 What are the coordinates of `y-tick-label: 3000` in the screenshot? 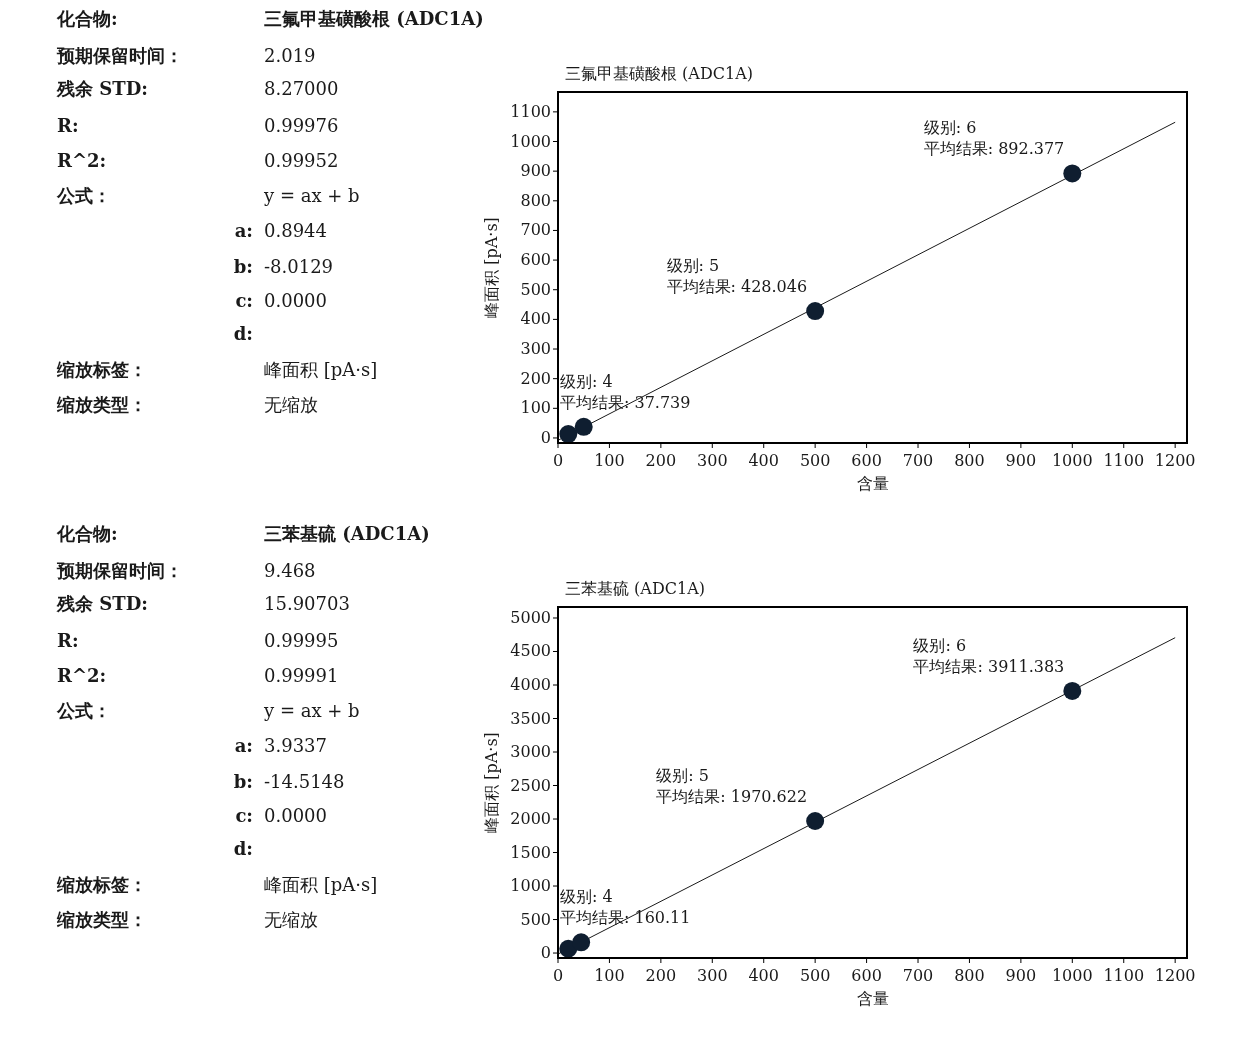 It's located at (530, 752).